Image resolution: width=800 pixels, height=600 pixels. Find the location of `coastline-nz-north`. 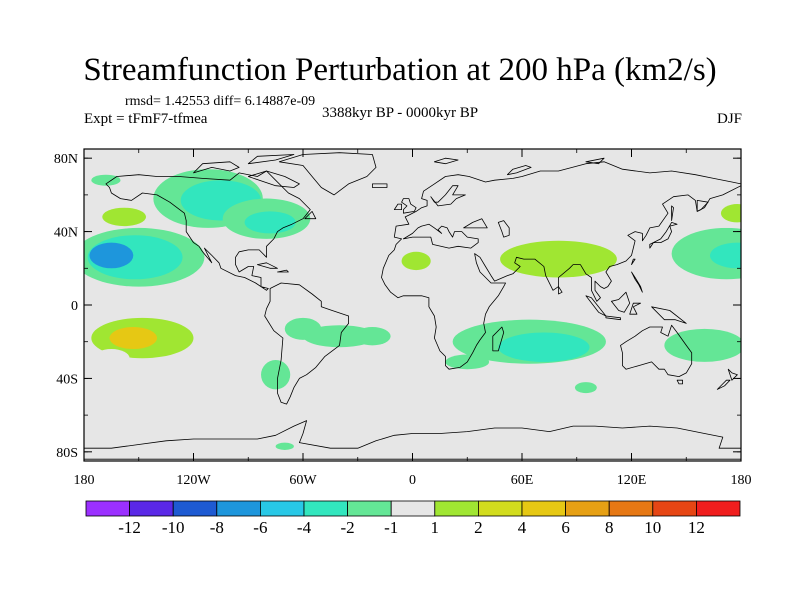

coastline-nz-north is located at coordinates (732, 374).